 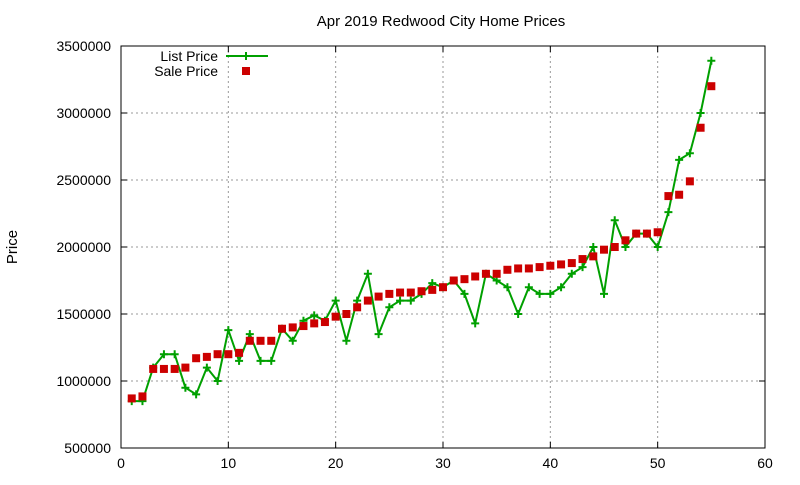 I want to click on legend-marker-sale-price, so click(x=246, y=71).